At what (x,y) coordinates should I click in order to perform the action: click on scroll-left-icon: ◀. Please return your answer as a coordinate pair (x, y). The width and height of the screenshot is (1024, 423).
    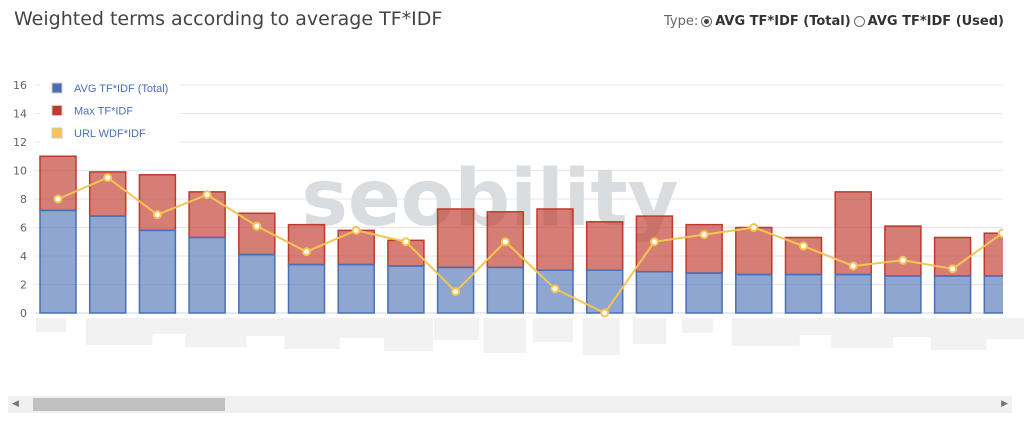
    Looking at the image, I should click on (15, 404).